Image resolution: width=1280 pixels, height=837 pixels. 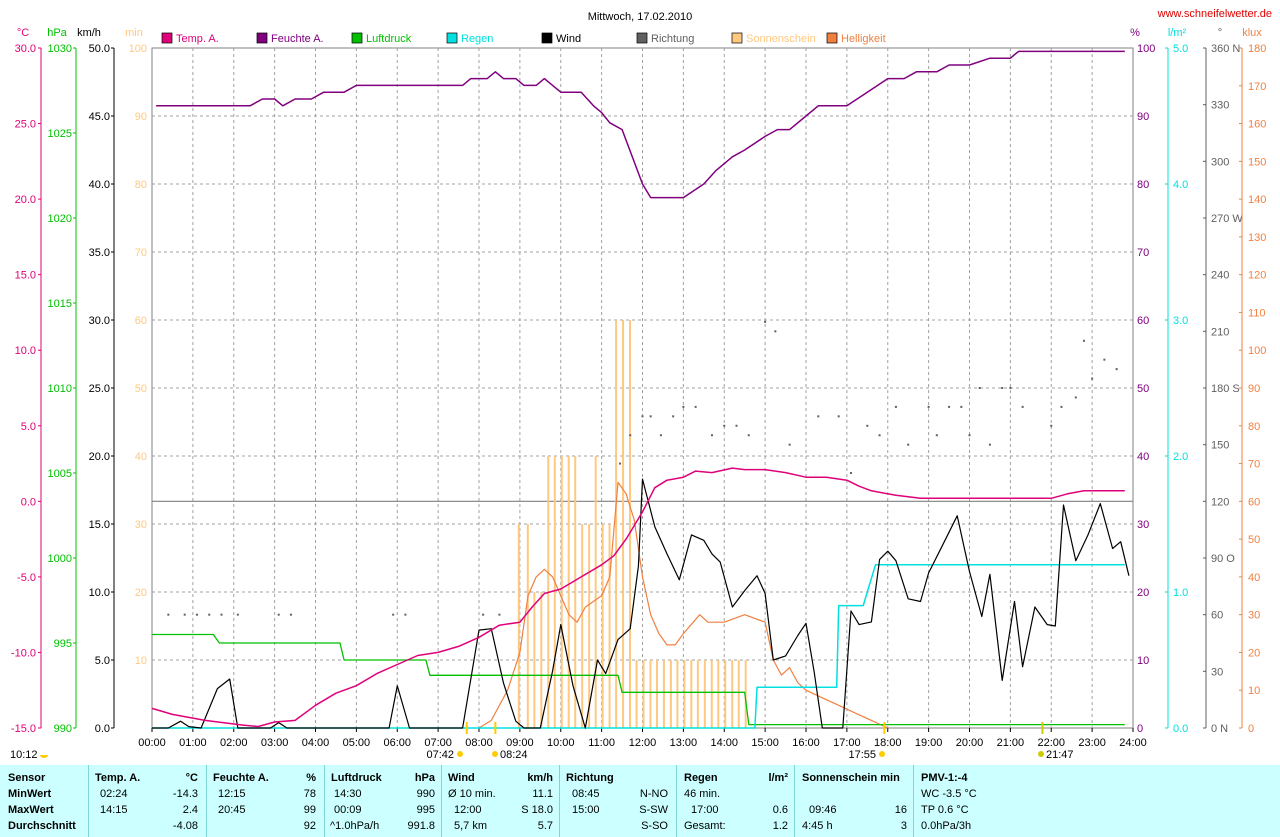 I want to click on legend-label-7: Helligkeit, so click(x=863, y=39).